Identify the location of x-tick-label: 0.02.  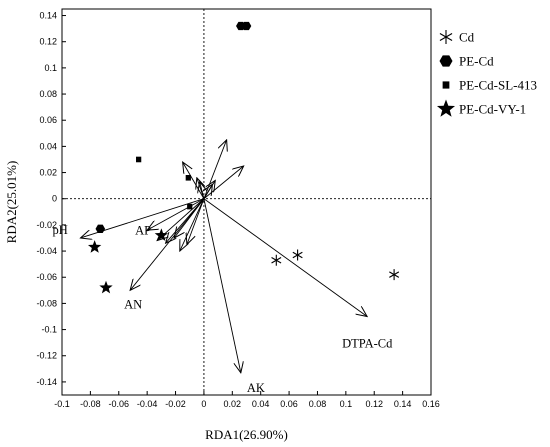
(233, 404).